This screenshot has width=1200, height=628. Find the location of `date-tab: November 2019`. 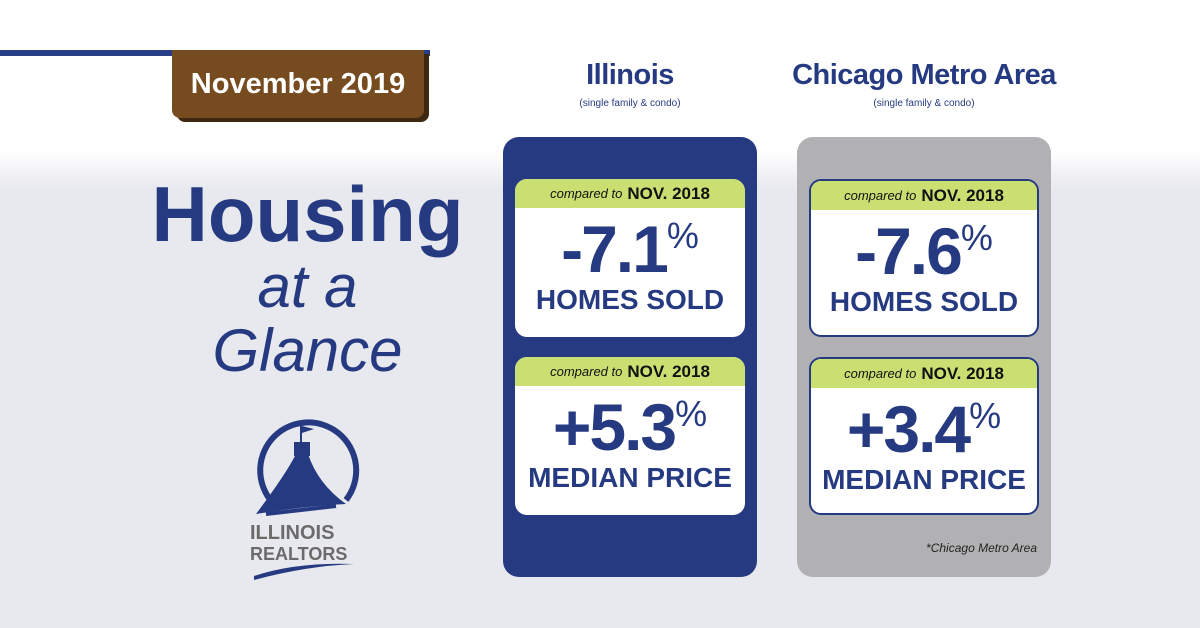

date-tab: November 2019 is located at coordinates (298, 84).